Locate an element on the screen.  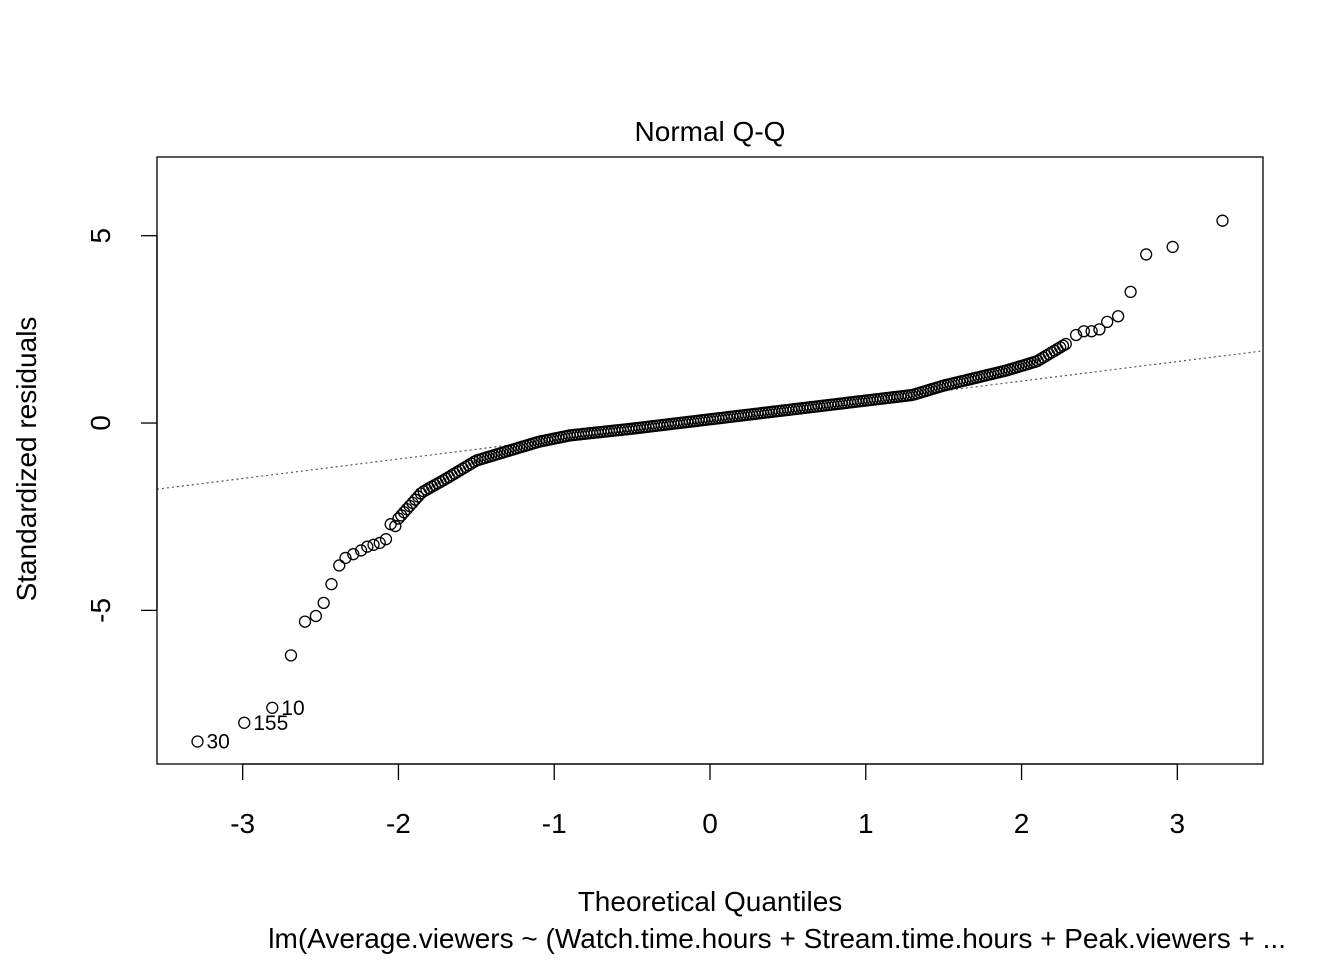
x-tick-label: 0 is located at coordinates (710, 823).